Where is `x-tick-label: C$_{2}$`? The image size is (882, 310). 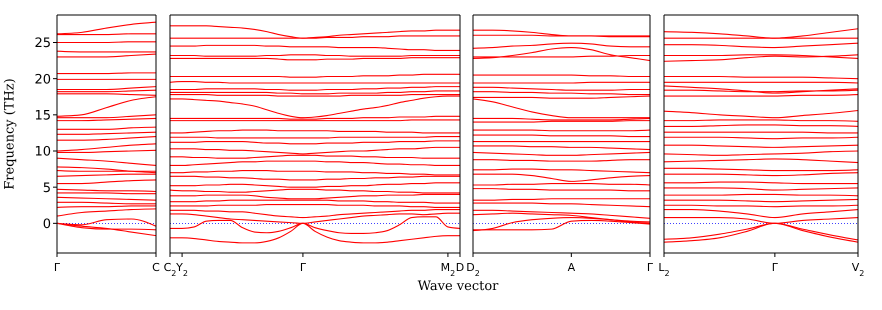 x-tick-label: C$_{2}$ is located at coordinates (170, 269).